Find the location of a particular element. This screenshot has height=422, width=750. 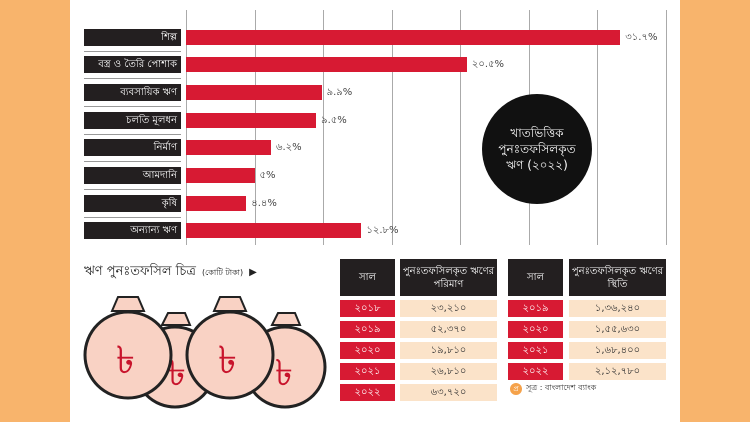

amount-cell: ১৯,৮১০ is located at coordinates (448, 350).